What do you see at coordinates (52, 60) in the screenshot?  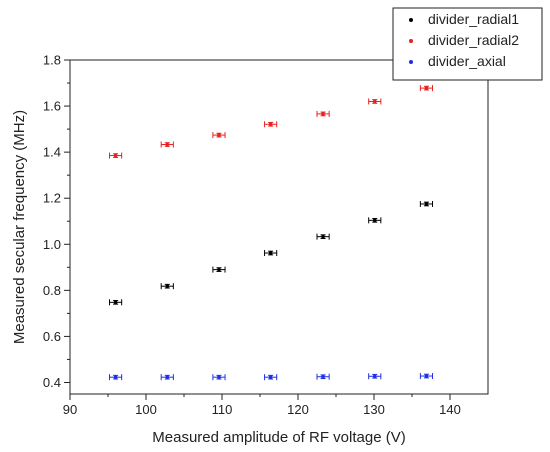 I see `y-tick-label: 1.8` at bounding box center [52, 60].